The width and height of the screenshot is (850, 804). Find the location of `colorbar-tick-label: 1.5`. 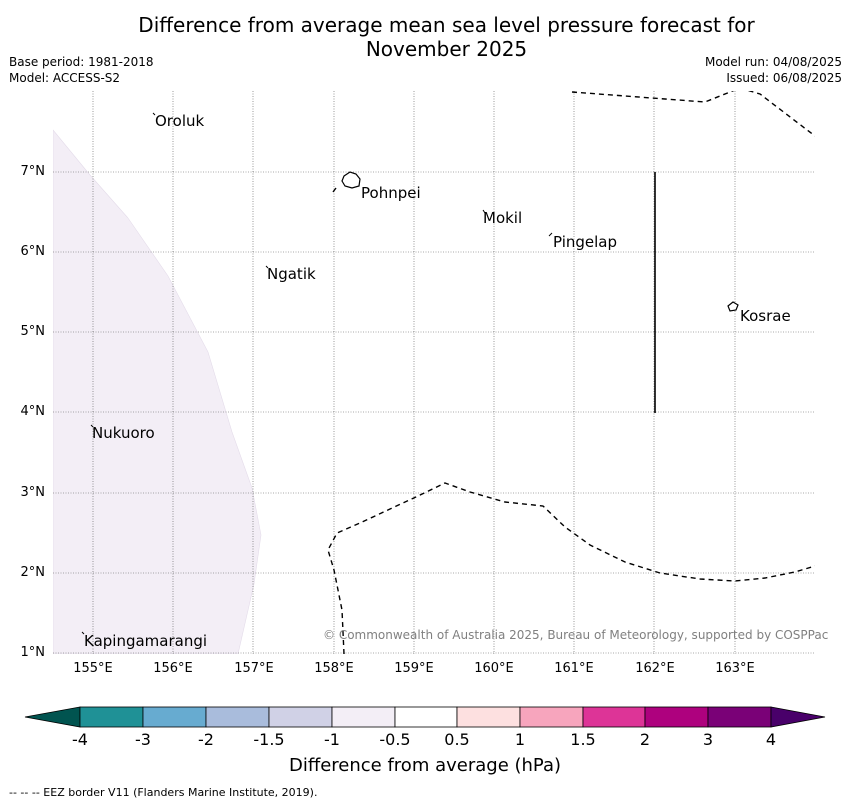

colorbar-tick-label: 1.5 is located at coordinates (583, 739).